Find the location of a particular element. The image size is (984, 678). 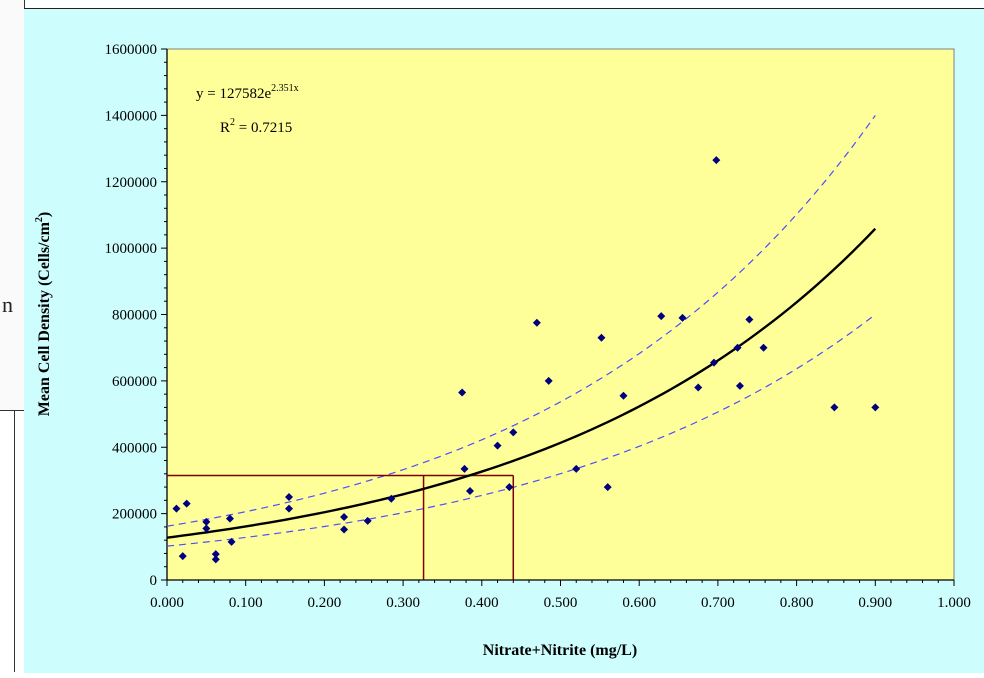

y-tick-label: 1400000 is located at coordinates (131, 116).